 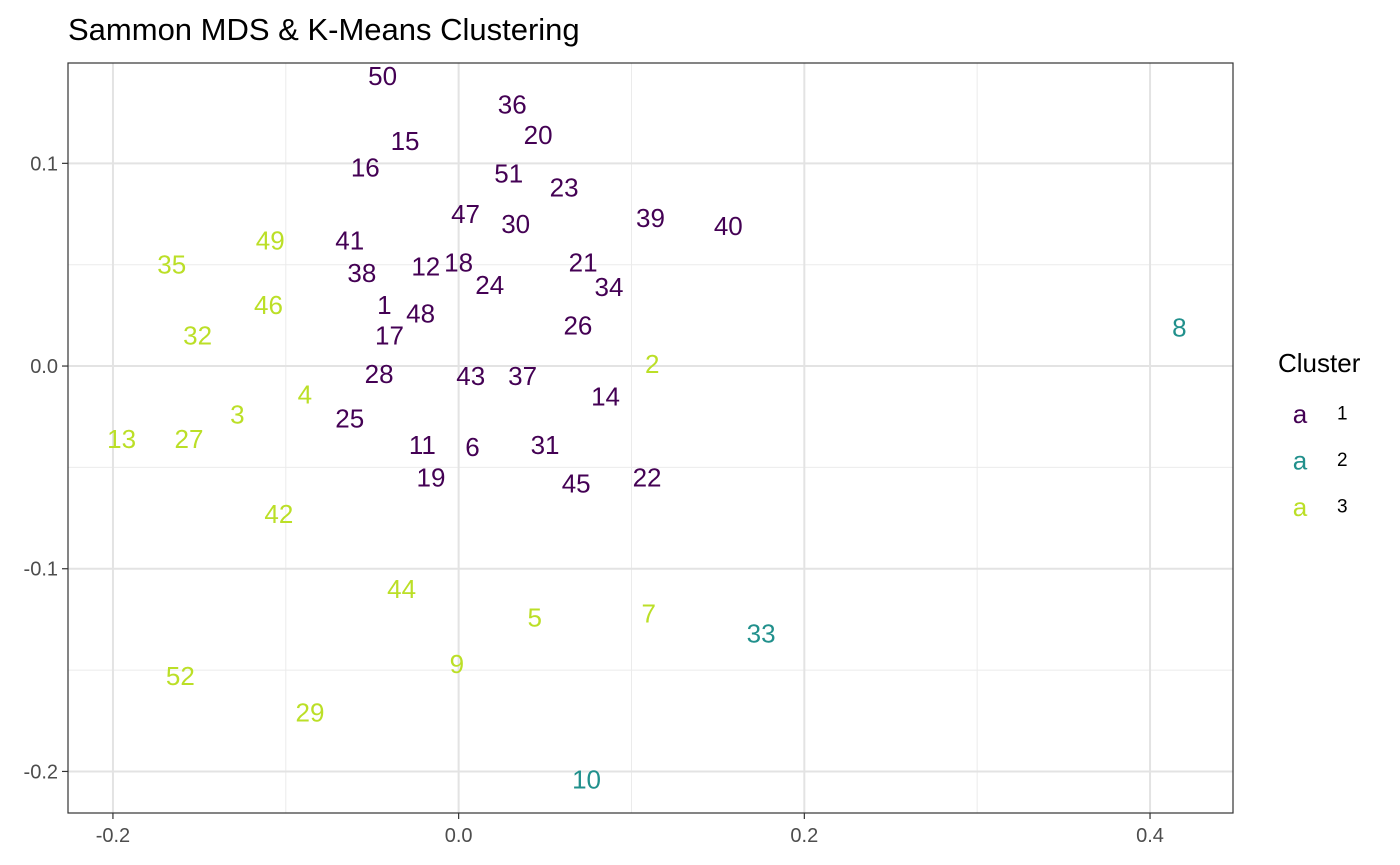 I want to click on point-label-4: 4, so click(x=305, y=394).